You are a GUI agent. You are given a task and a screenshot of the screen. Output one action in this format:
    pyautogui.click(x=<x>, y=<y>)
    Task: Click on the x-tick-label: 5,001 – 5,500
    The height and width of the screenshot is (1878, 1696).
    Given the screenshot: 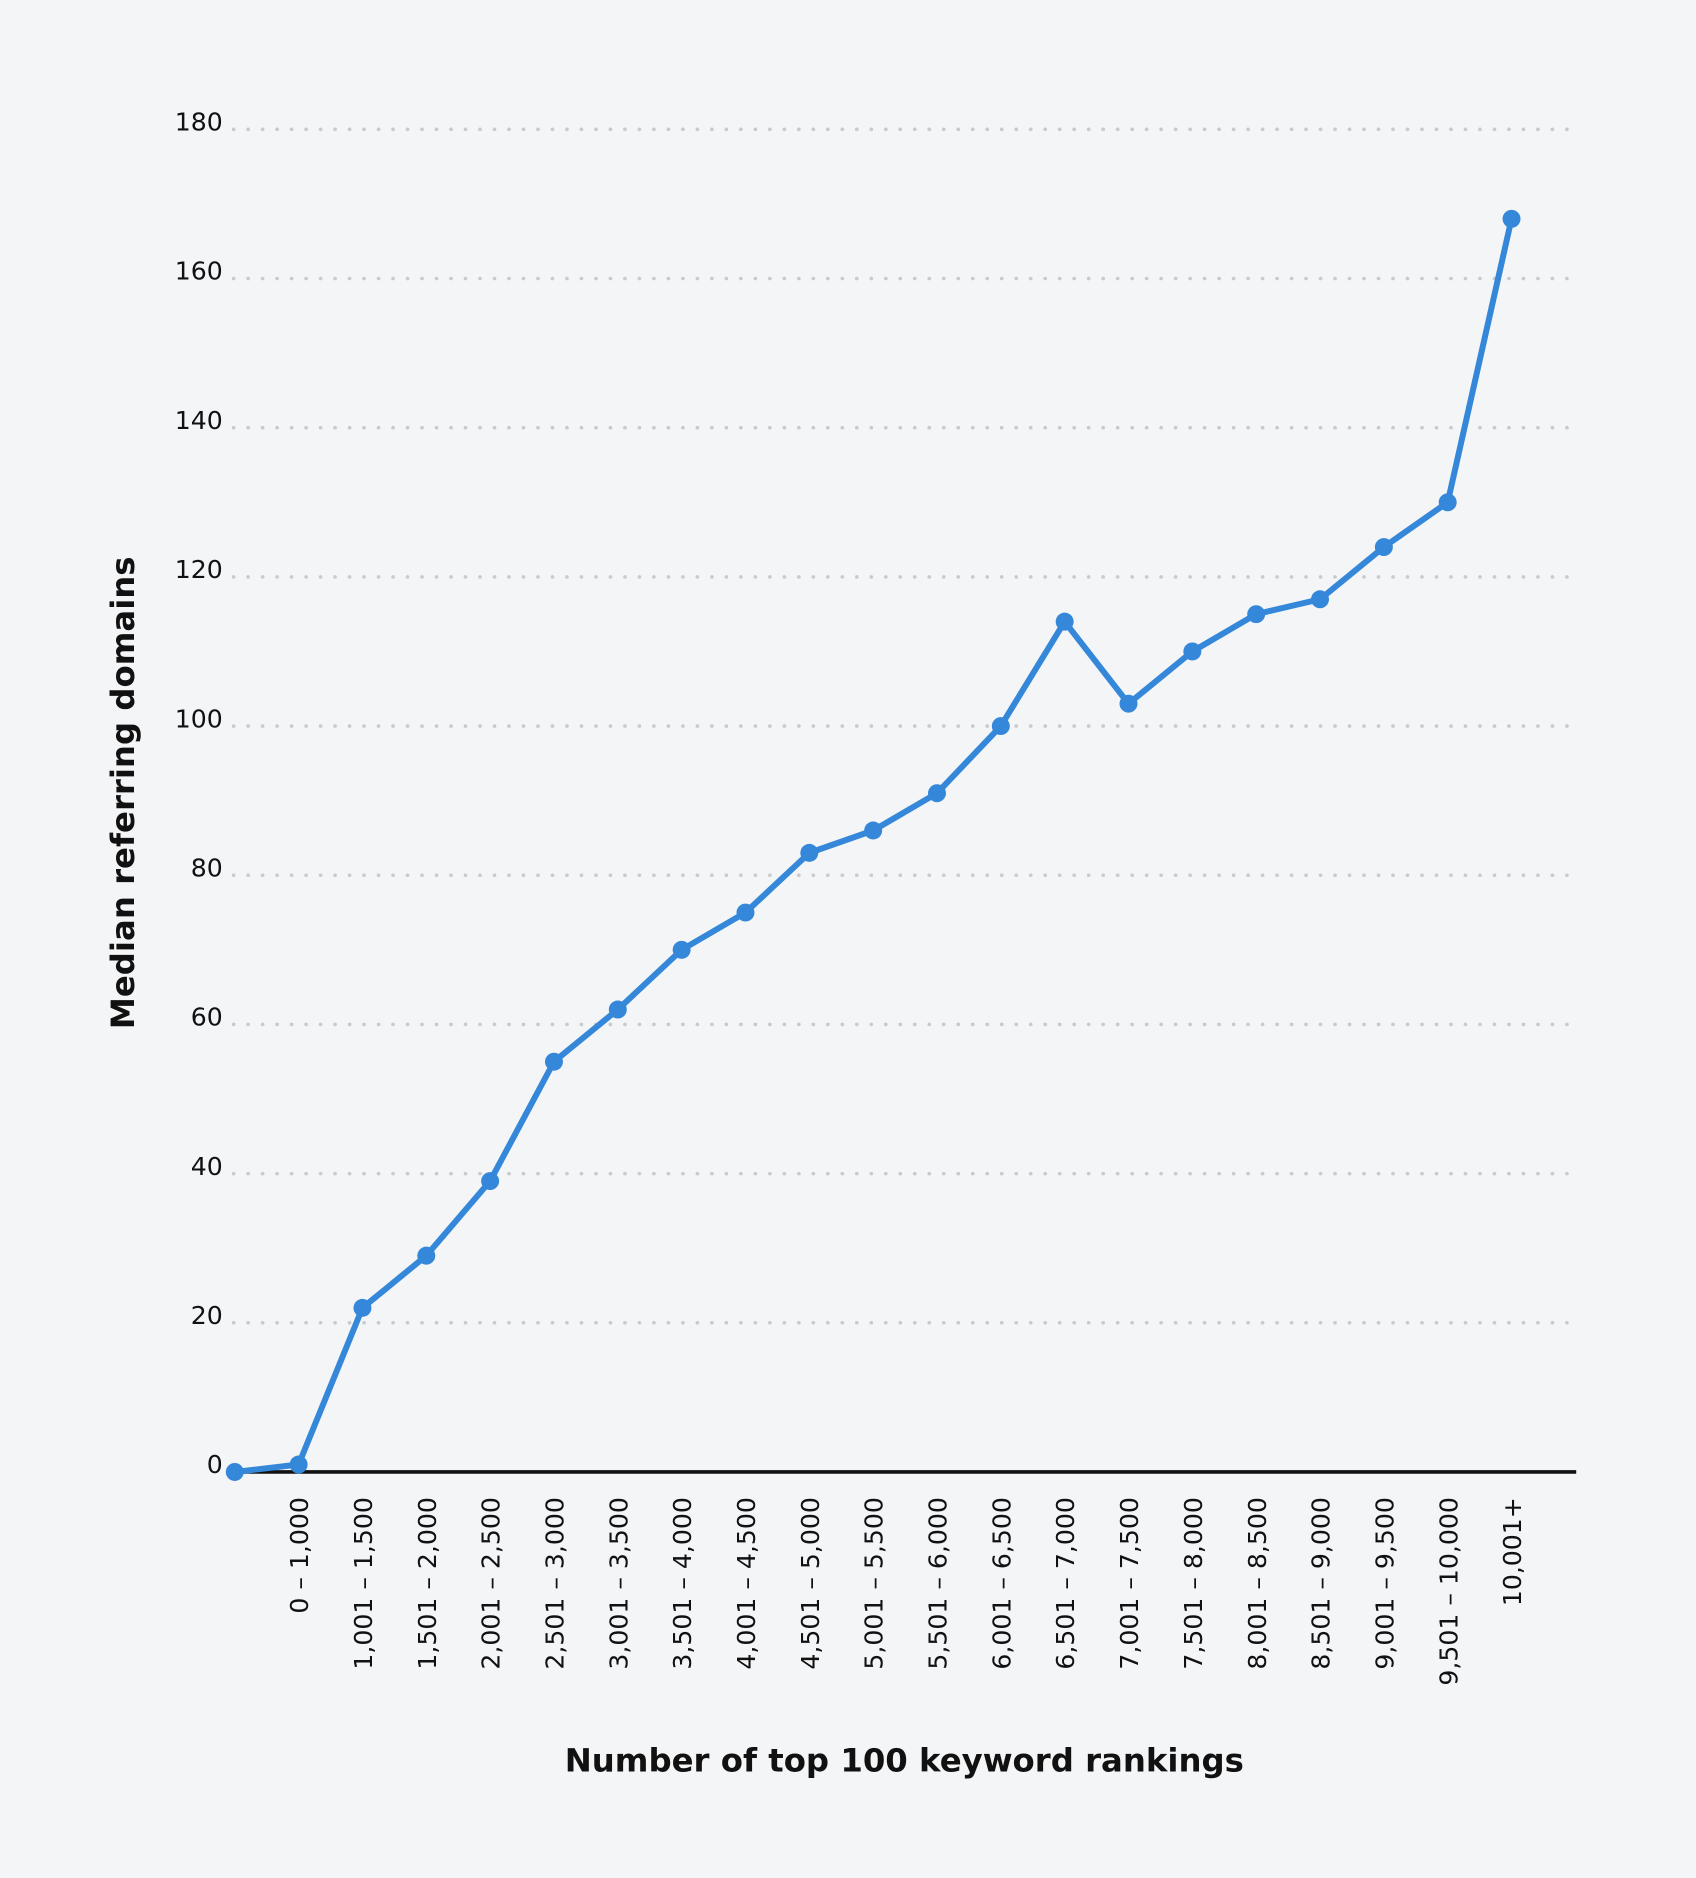 What is the action you would take?
    pyautogui.click(x=874, y=1583)
    